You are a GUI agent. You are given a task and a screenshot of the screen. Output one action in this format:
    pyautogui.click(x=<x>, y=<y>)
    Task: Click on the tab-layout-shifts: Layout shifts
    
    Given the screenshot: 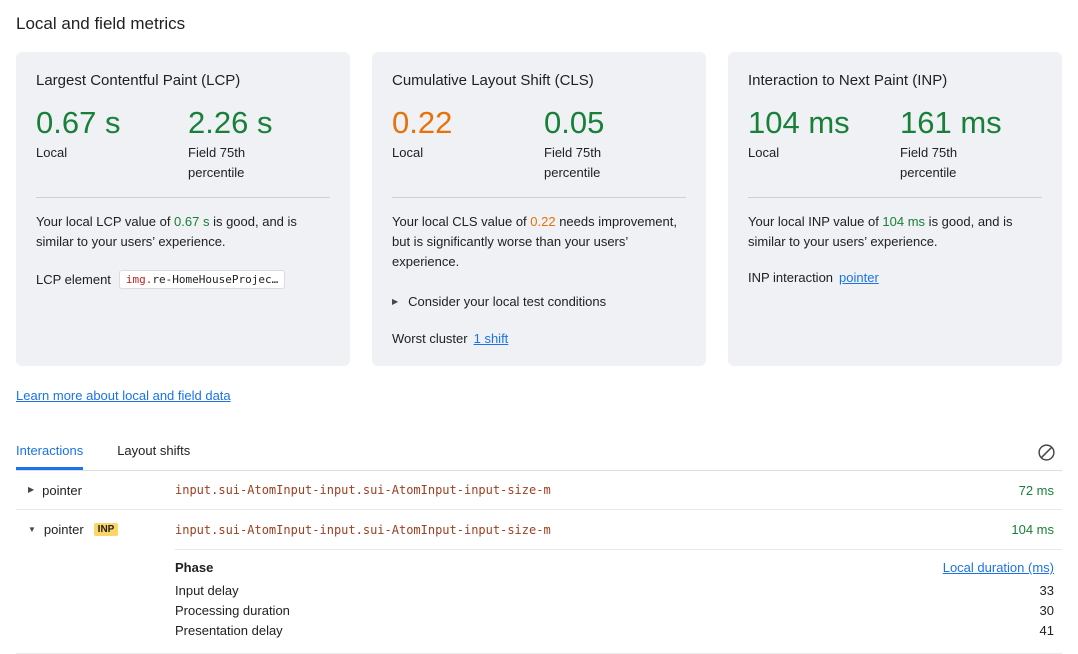 What is the action you would take?
    pyautogui.click(x=154, y=450)
    